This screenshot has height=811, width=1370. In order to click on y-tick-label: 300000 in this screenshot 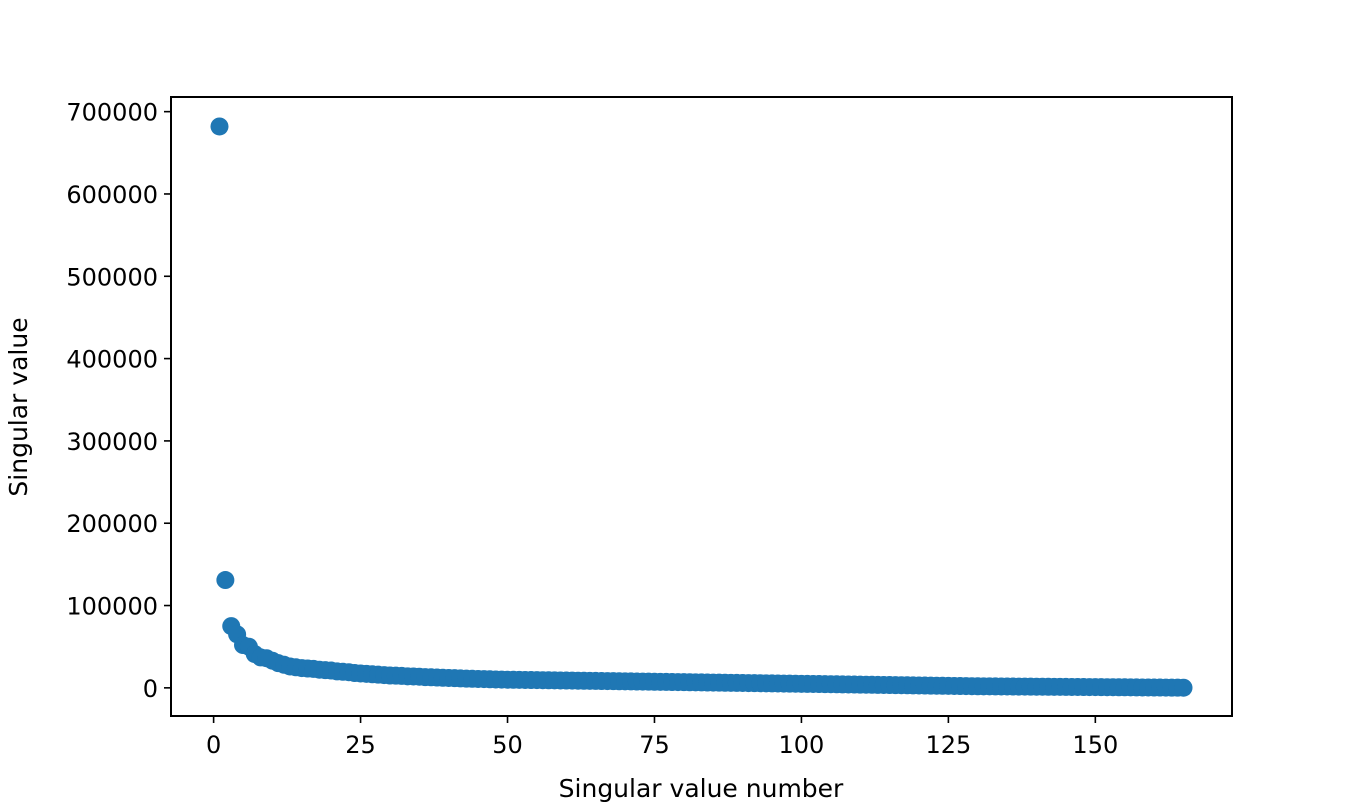, I will do `click(112, 442)`.